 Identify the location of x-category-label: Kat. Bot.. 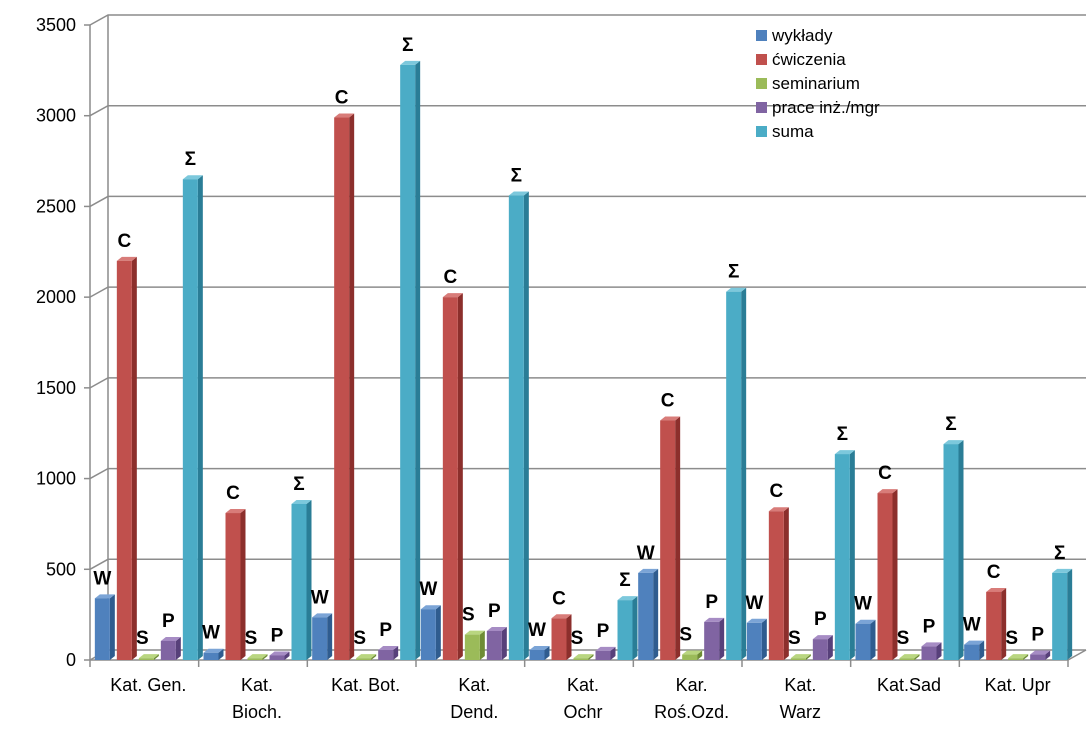
(365, 685).